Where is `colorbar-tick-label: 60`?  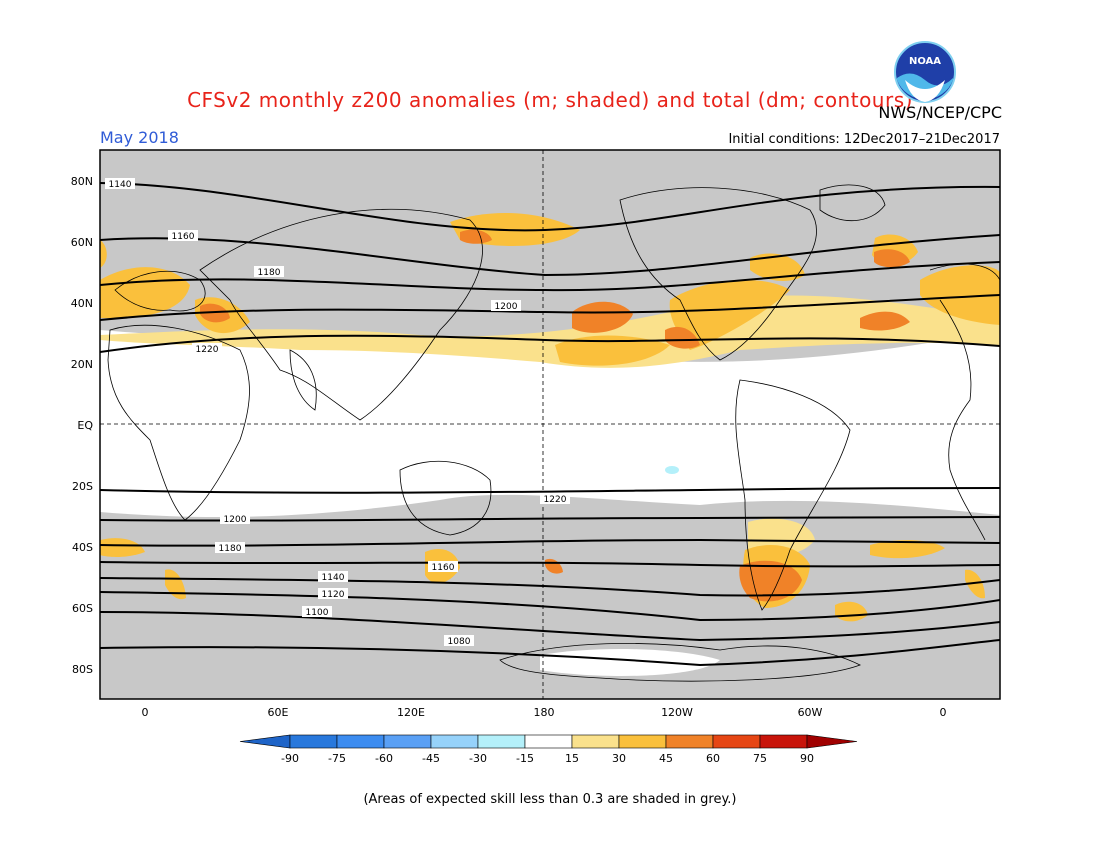 colorbar-tick-label: 60 is located at coordinates (713, 758).